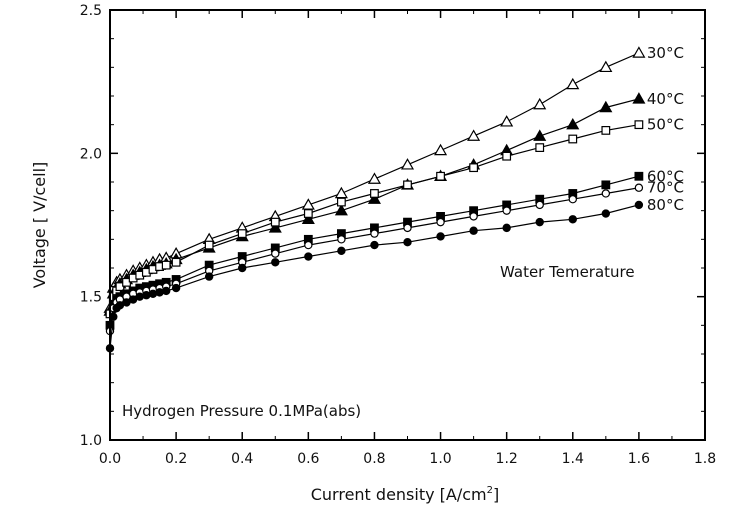 The width and height of the screenshot is (750, 517). What do you see at coordinates (490, 490) in the screenshot?
I see `x-axis-title-superscript: 2` at bounding box center [490, 490].